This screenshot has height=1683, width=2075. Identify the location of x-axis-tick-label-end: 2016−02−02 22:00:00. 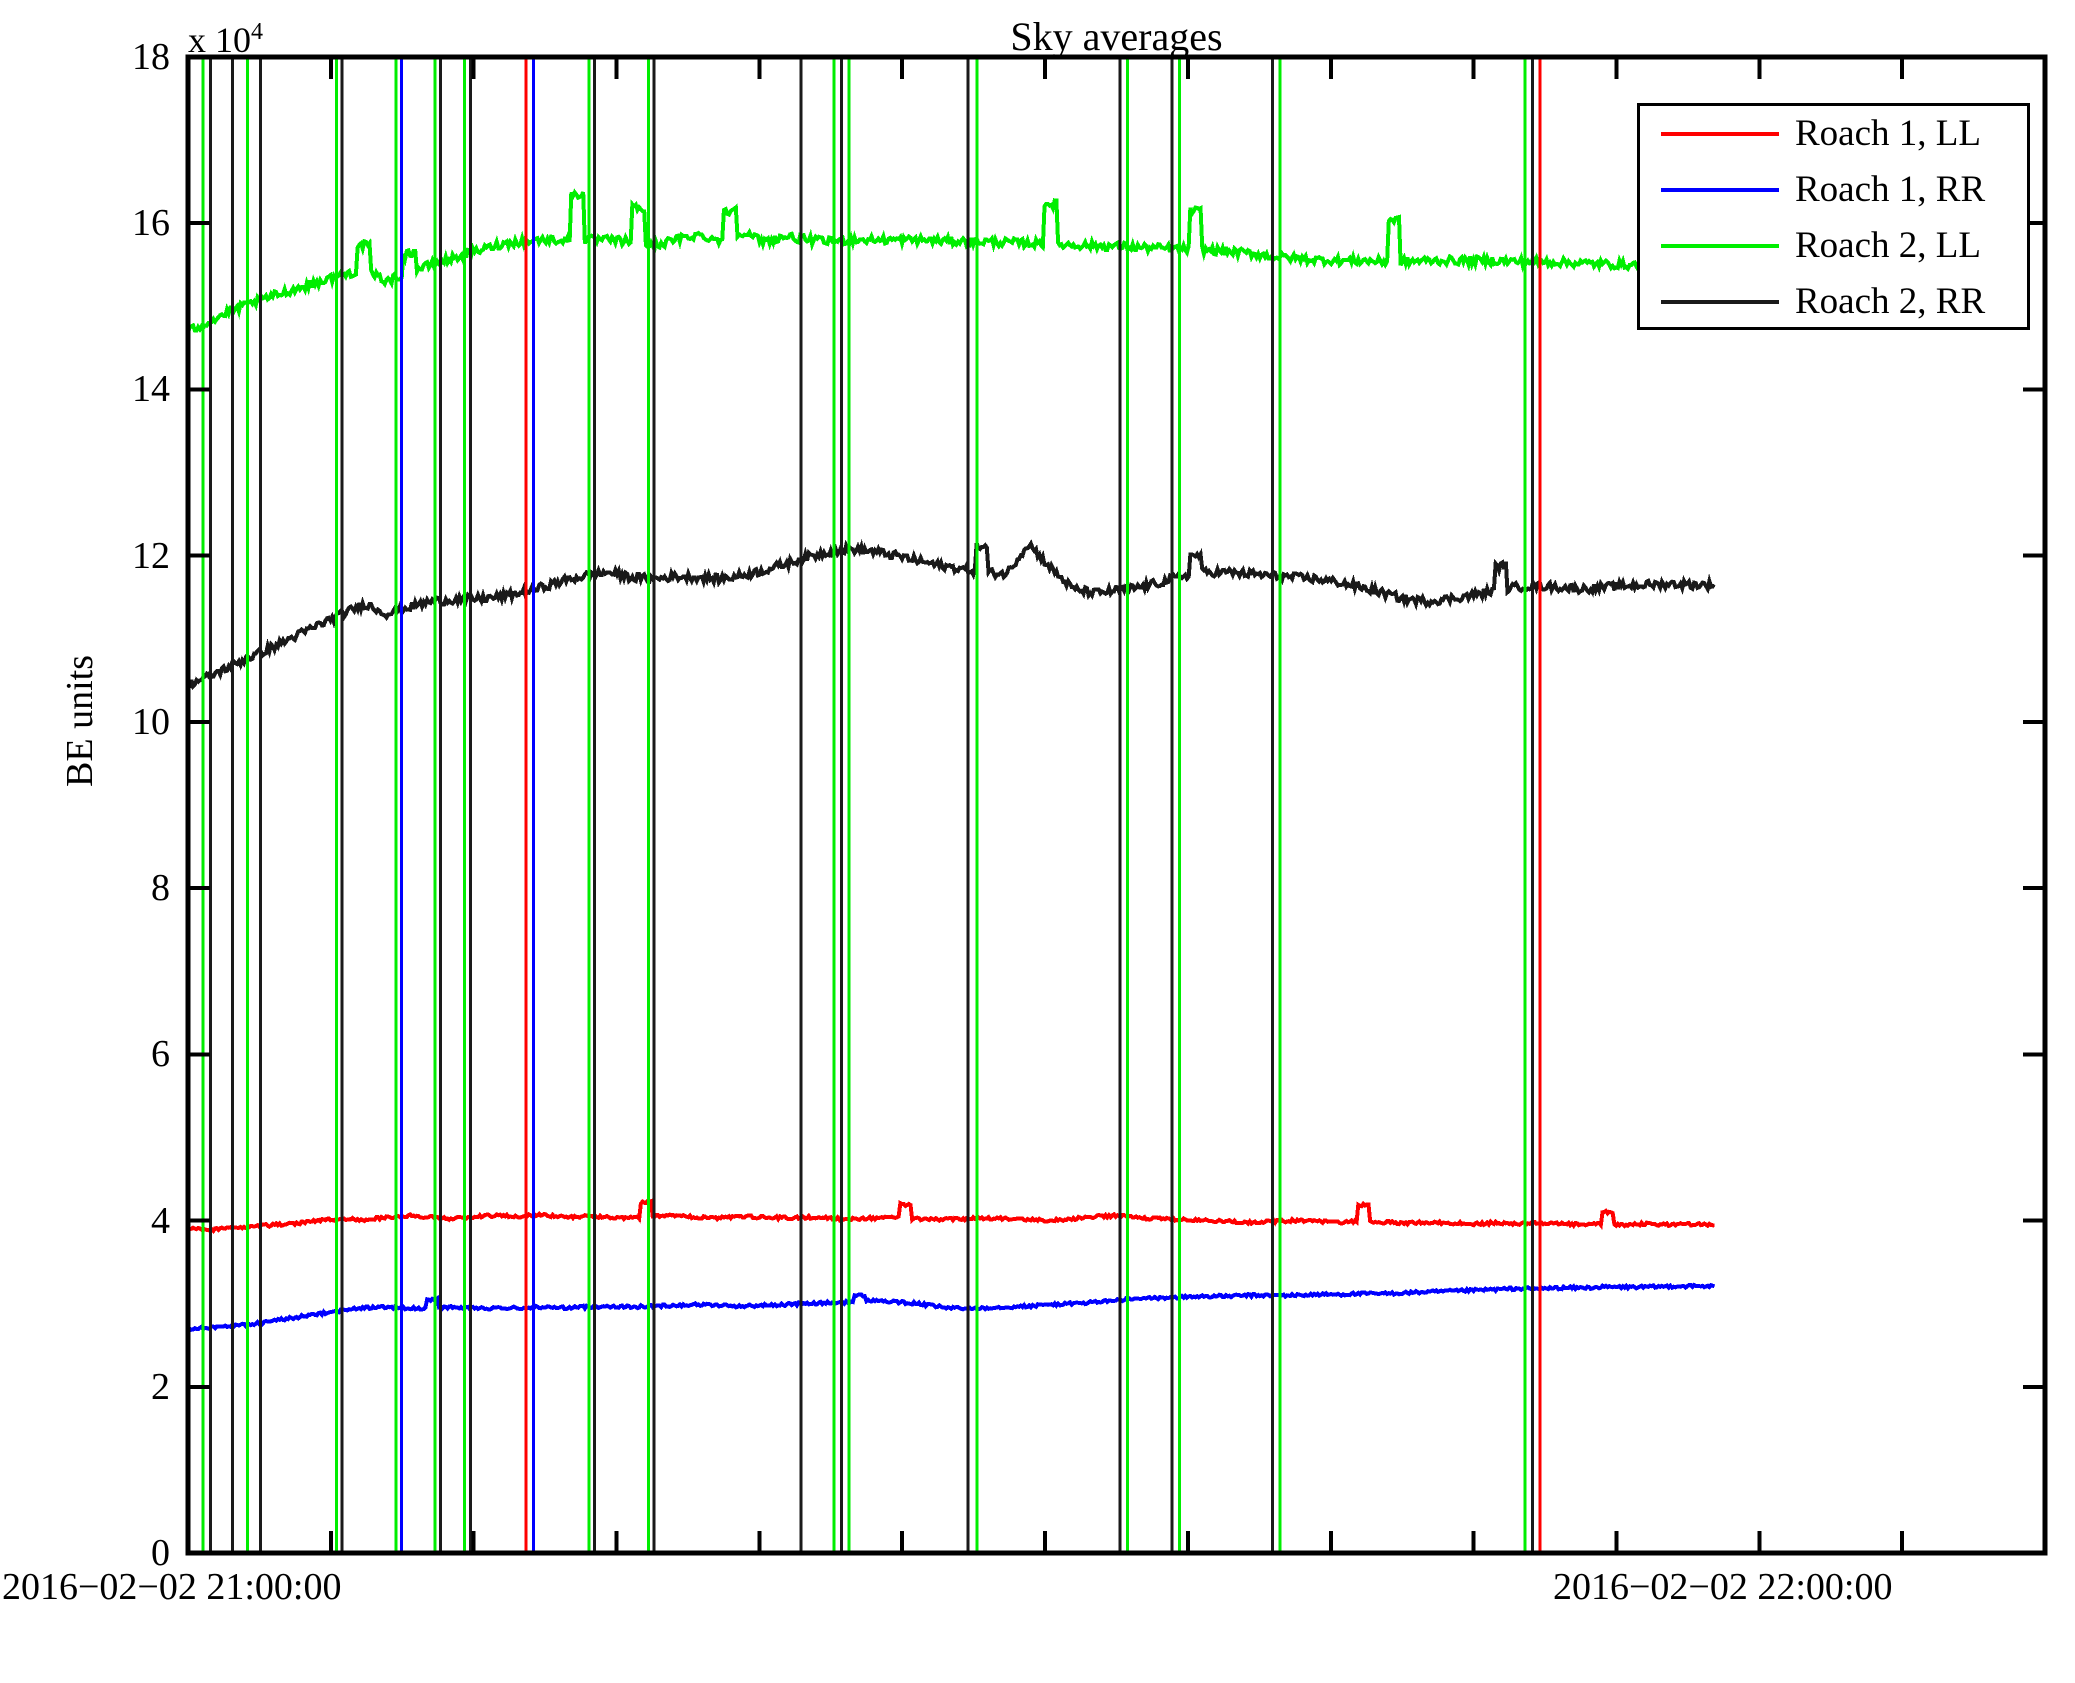
(1723, 1587).